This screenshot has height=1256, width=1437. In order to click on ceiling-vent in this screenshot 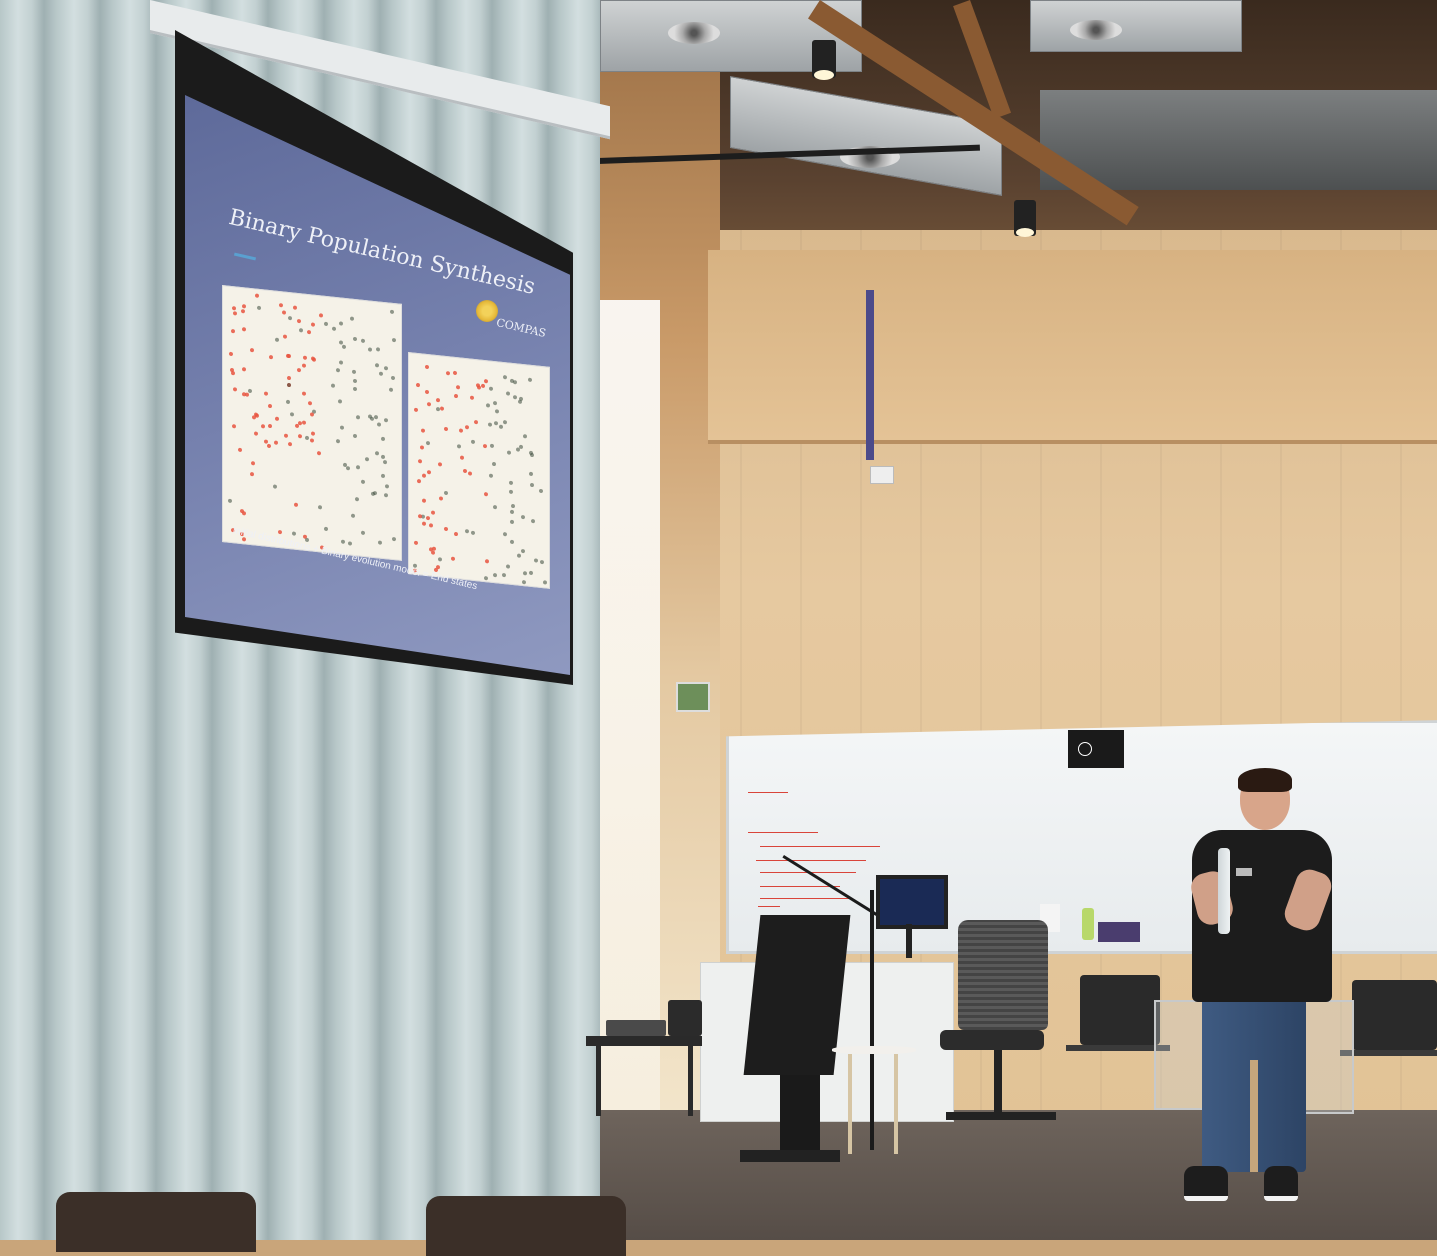, I will do `click(1096, 30)`.